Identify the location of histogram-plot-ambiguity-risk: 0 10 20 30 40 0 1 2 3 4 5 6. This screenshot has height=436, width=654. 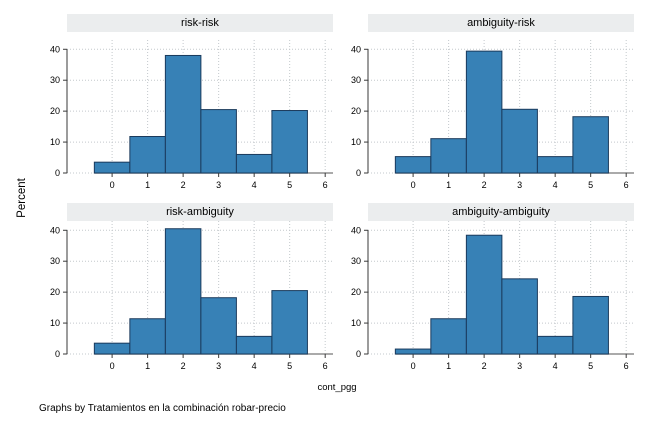
(492, 115).